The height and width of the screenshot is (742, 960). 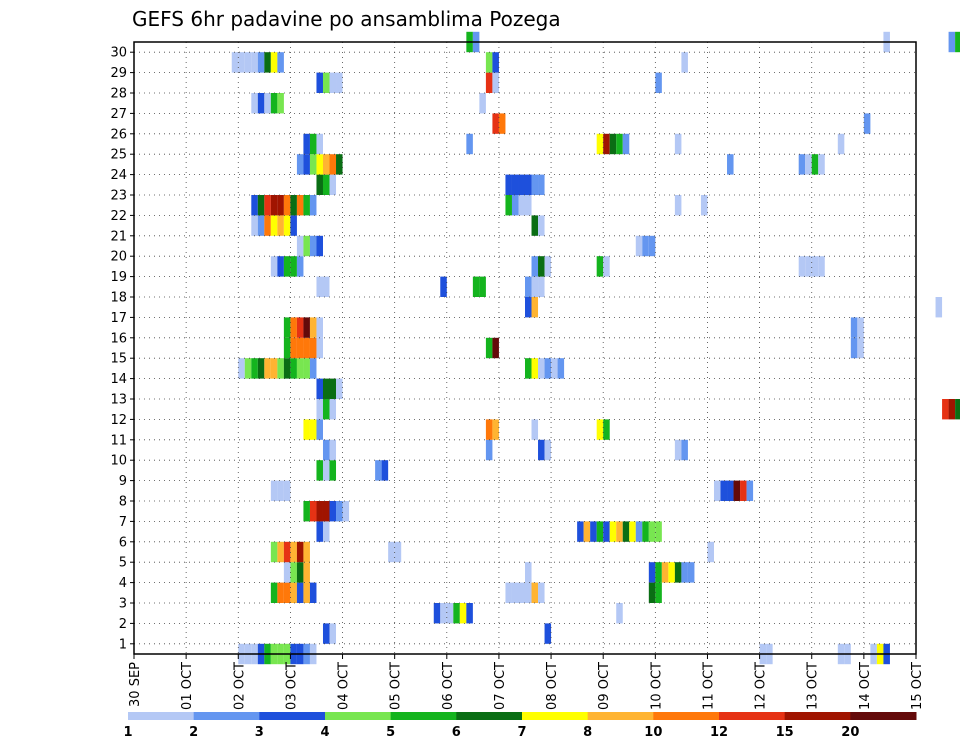 What do you see at coordinates (118, 155) in the screenshot?
I see `y-tick-label: 25` at bounding box center [118, 155].